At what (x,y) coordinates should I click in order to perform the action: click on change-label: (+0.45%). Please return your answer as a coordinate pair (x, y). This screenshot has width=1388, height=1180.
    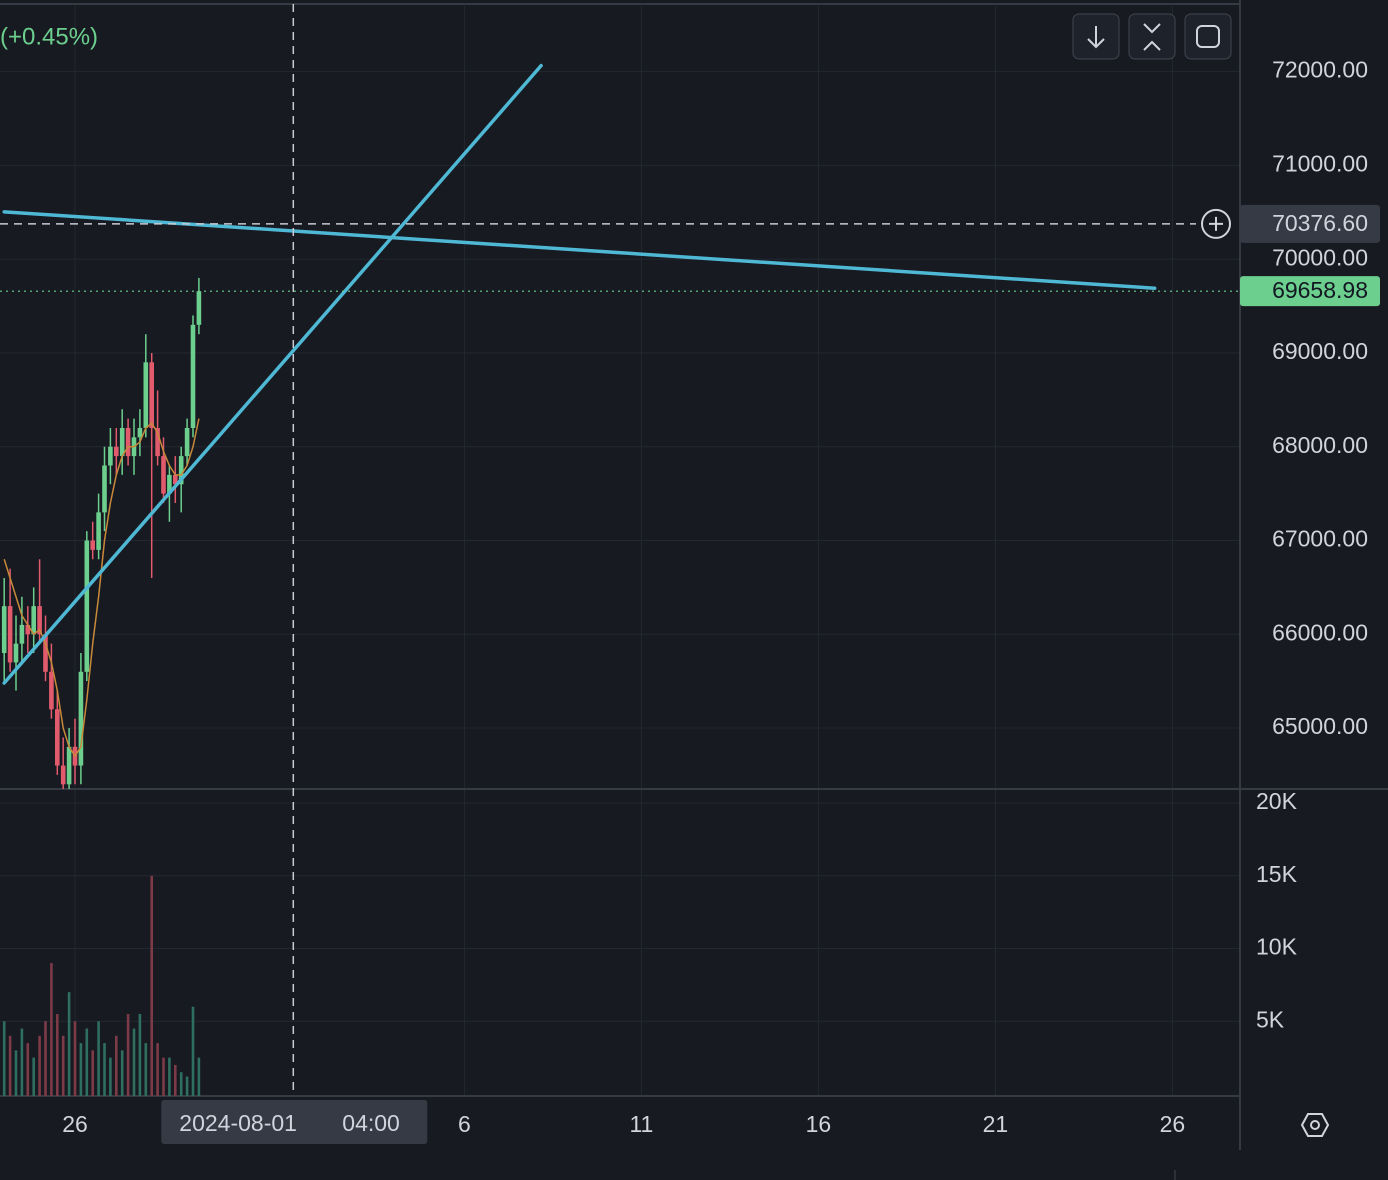
    Looking at the image, I should click on (49, 36).